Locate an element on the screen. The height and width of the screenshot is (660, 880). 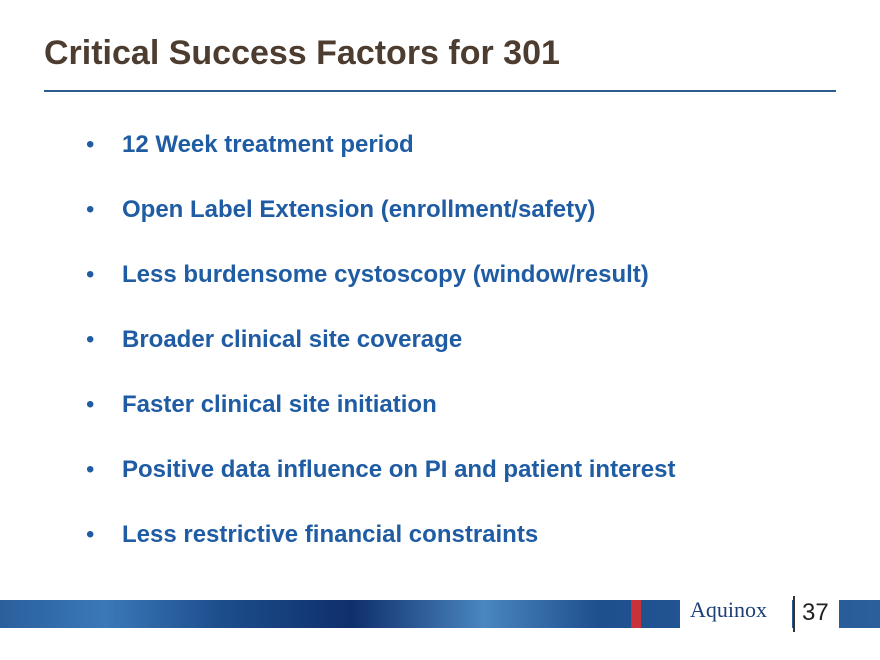
page-number-box is located at coordinates (816, 614).